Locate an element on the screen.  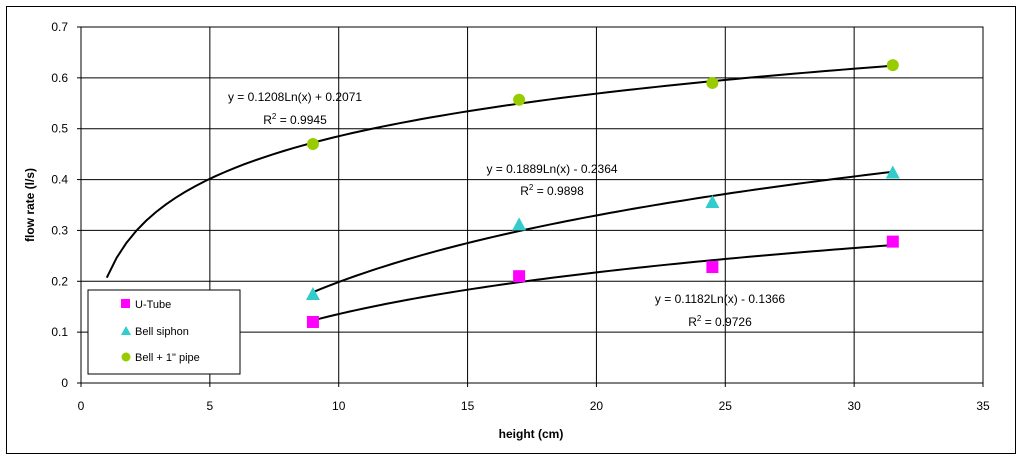
y-axis-title: flow rate (l/s) is located at coordinates (30, 205).